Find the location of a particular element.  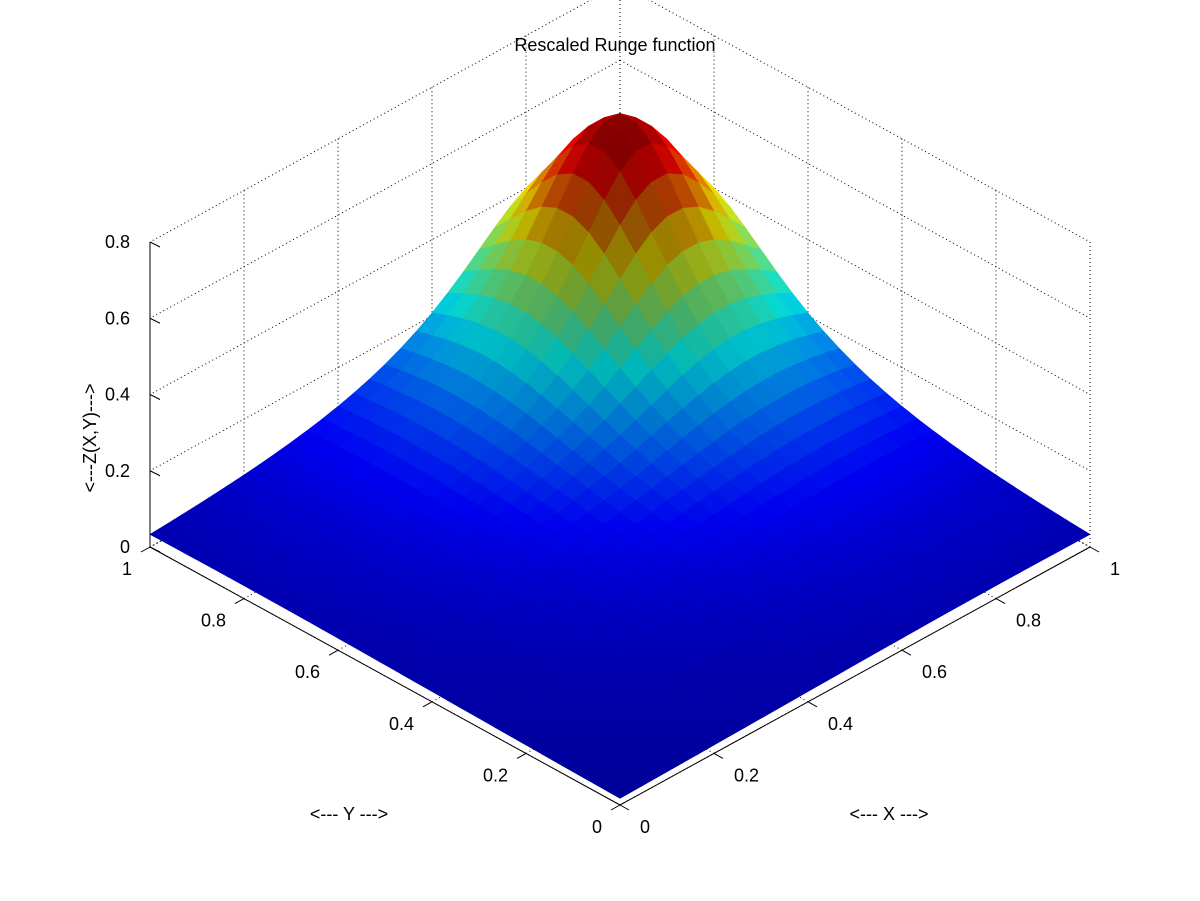

x-tick-label: 1 is located at coordinates (1115, 569).